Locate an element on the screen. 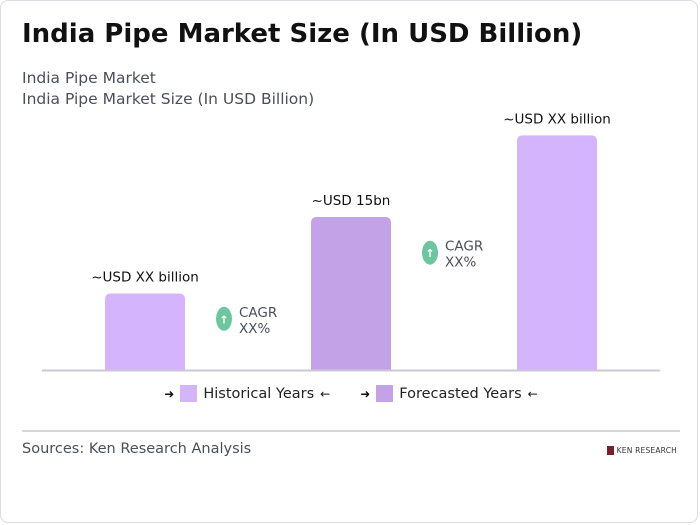 This screenshot has width=700, height=525. legend-swatch-historical is located at coordinates (189, 393).